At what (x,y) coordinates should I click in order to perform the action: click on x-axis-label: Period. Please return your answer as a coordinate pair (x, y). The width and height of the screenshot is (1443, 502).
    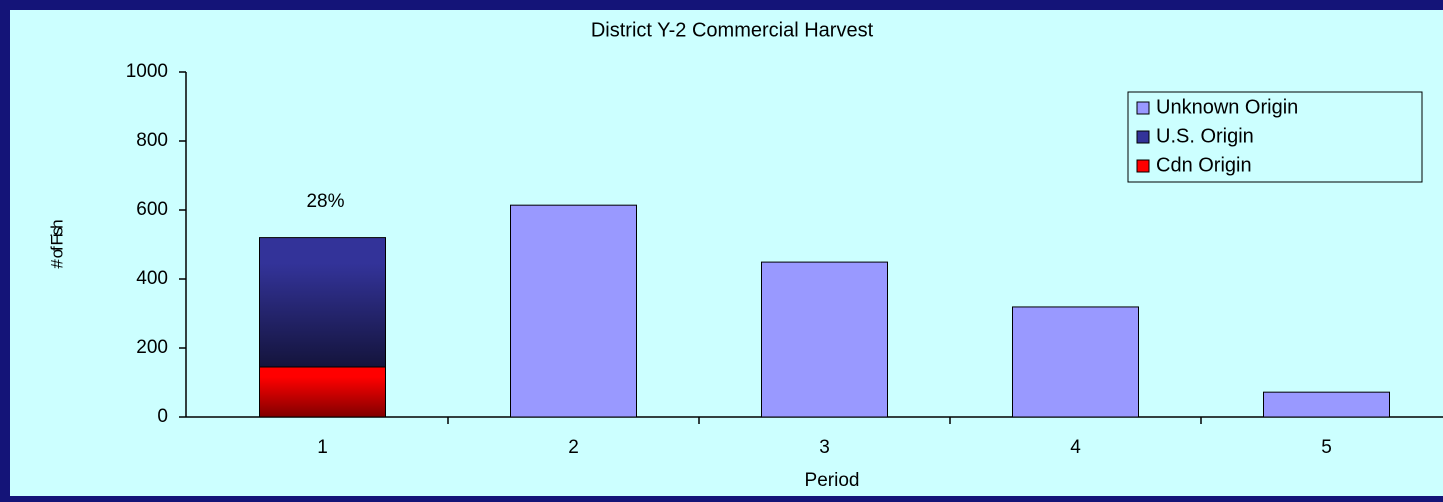
    Looking at the image, I should click on (832, 480).